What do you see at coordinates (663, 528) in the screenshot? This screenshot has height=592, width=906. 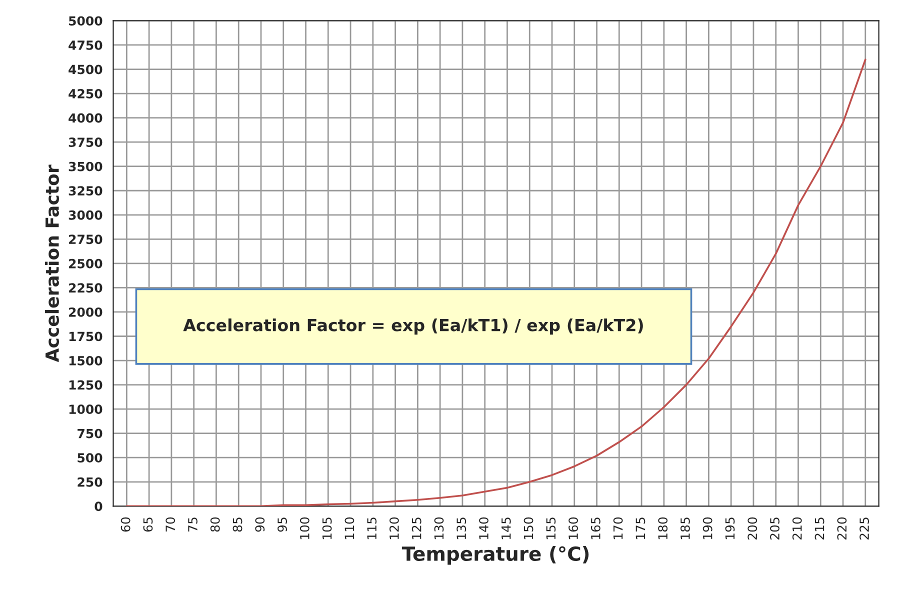 I see `x-tick-label: 180` at bounding box center [663, 528].